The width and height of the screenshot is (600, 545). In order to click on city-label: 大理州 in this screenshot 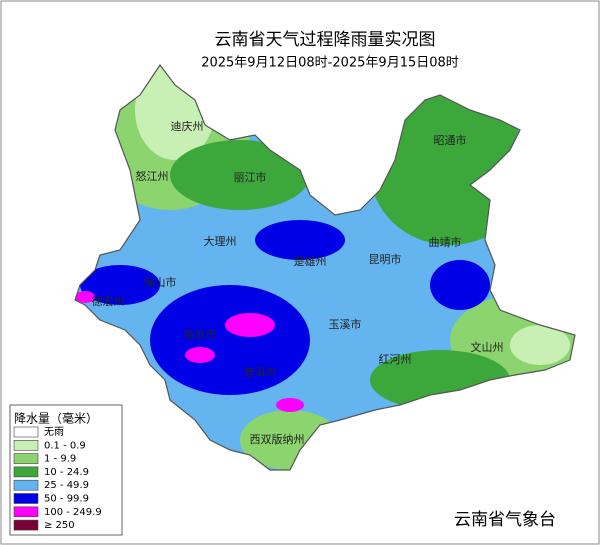, I will do `click(220, 241)`.